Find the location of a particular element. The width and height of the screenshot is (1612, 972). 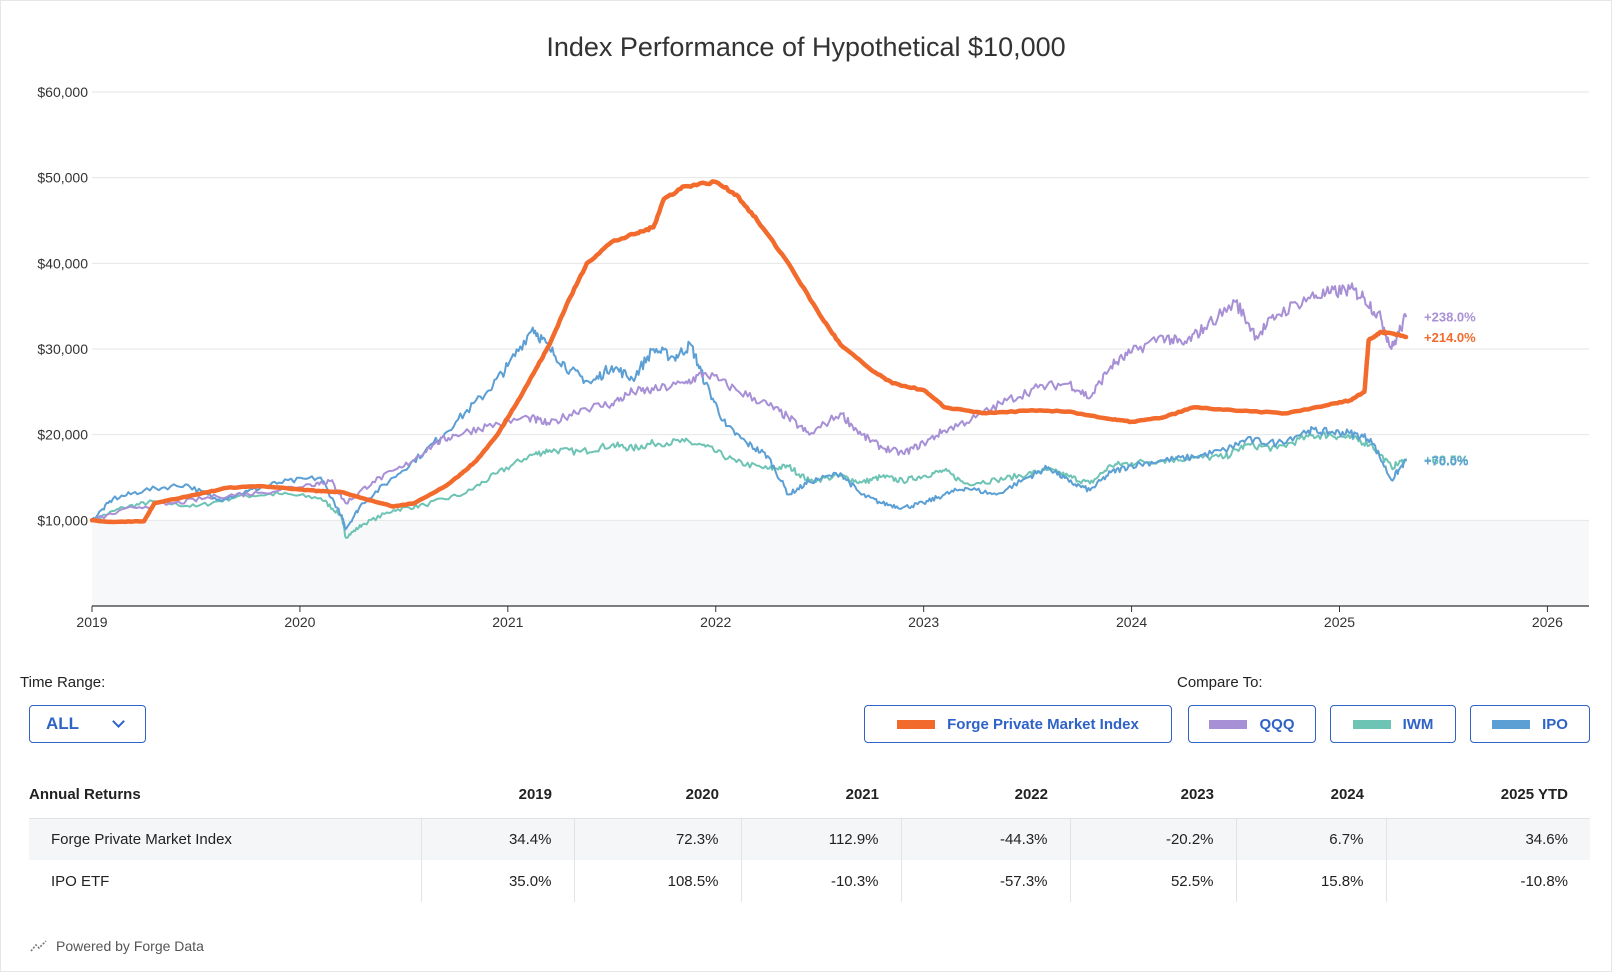

series-end-label: +70.0% is located at coordinates (1446, 460).